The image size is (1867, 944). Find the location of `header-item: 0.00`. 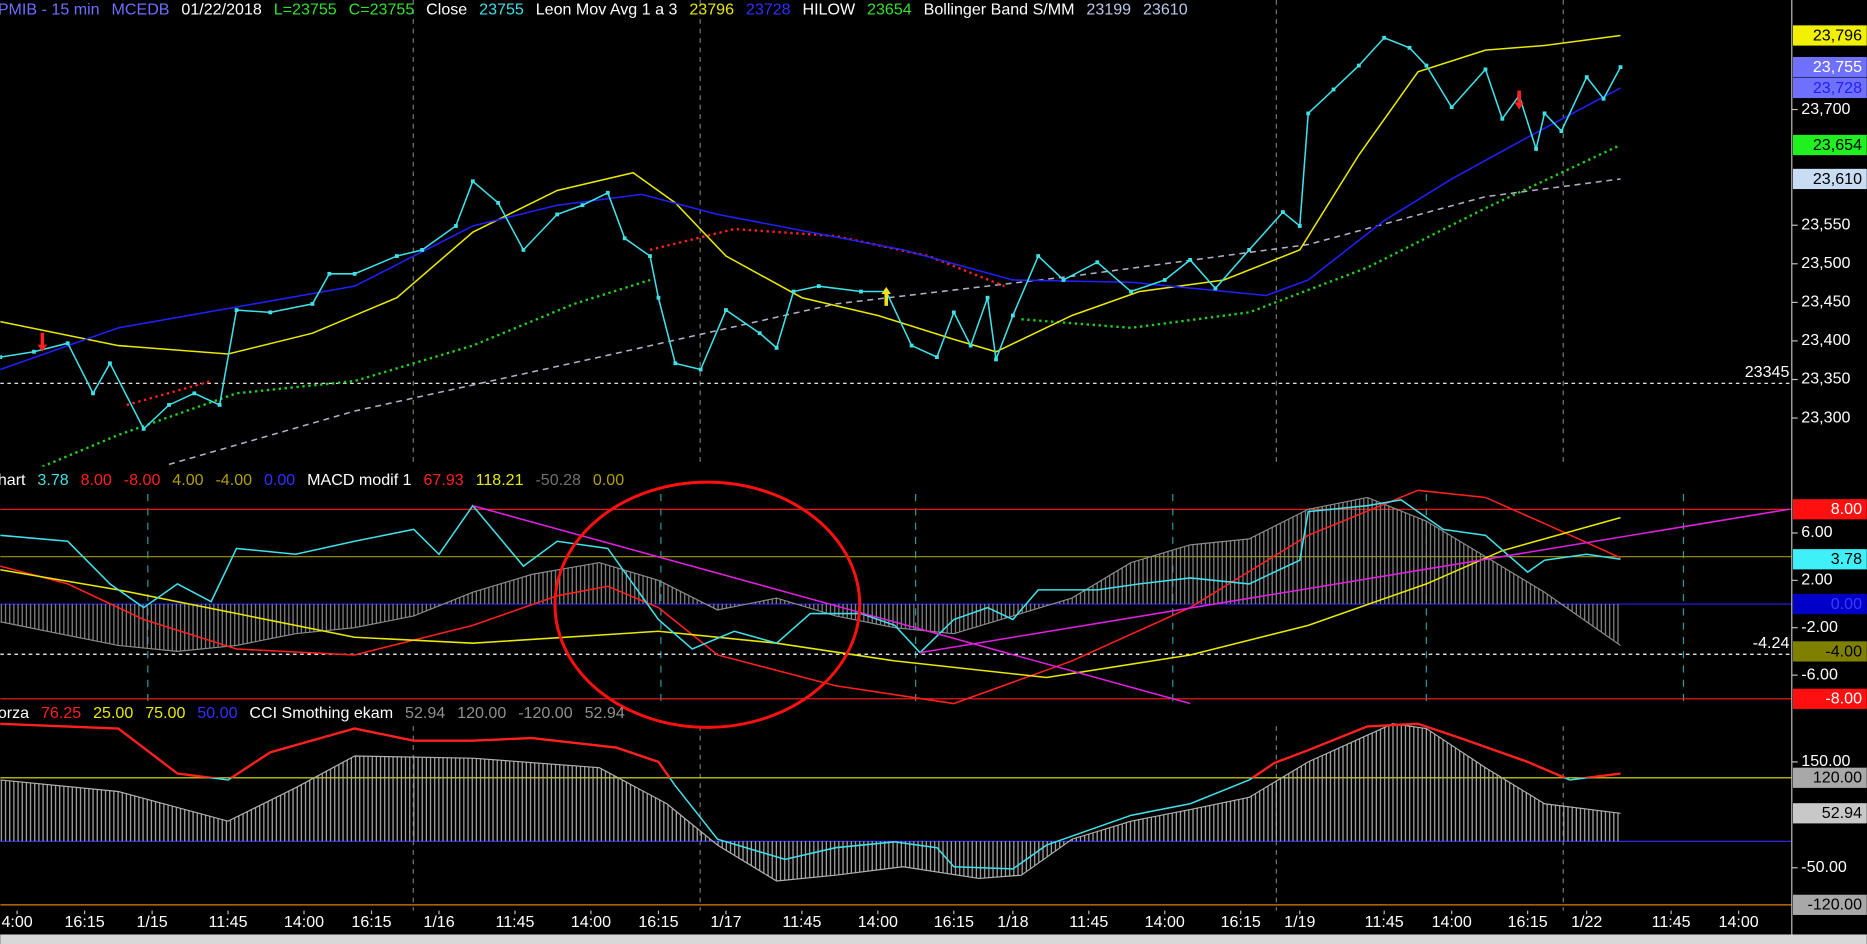

header-item: 0.00 is located at coordinates (608, 480).